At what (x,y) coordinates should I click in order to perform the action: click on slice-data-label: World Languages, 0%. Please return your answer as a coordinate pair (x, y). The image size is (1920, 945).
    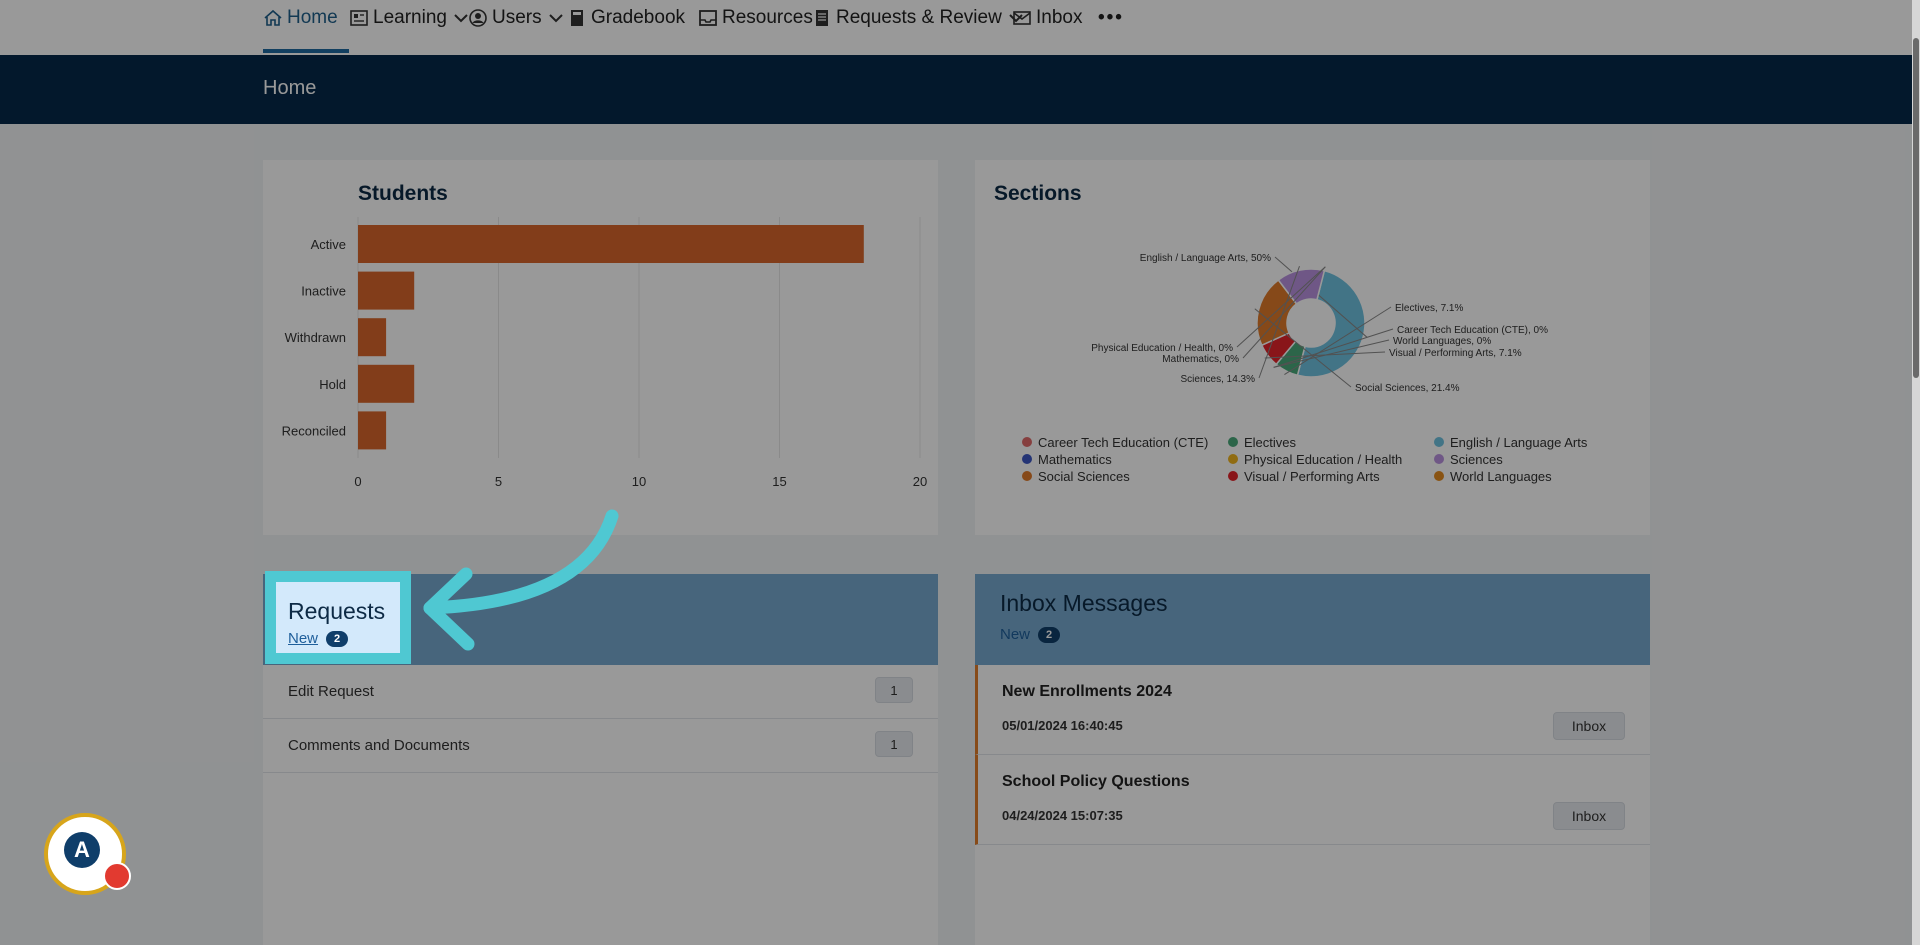
    Looking at the image, I should click on (1442, 341).